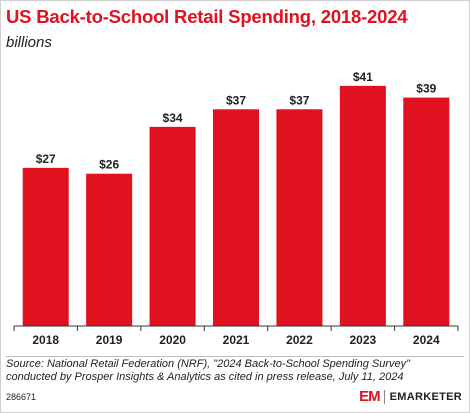 The width and height of the screenshot is (470, 413). What do you see at coordinates (425, 396) in the screenshot?
I see `brand-name: EMARKETER` at bounding box center [425, 396].